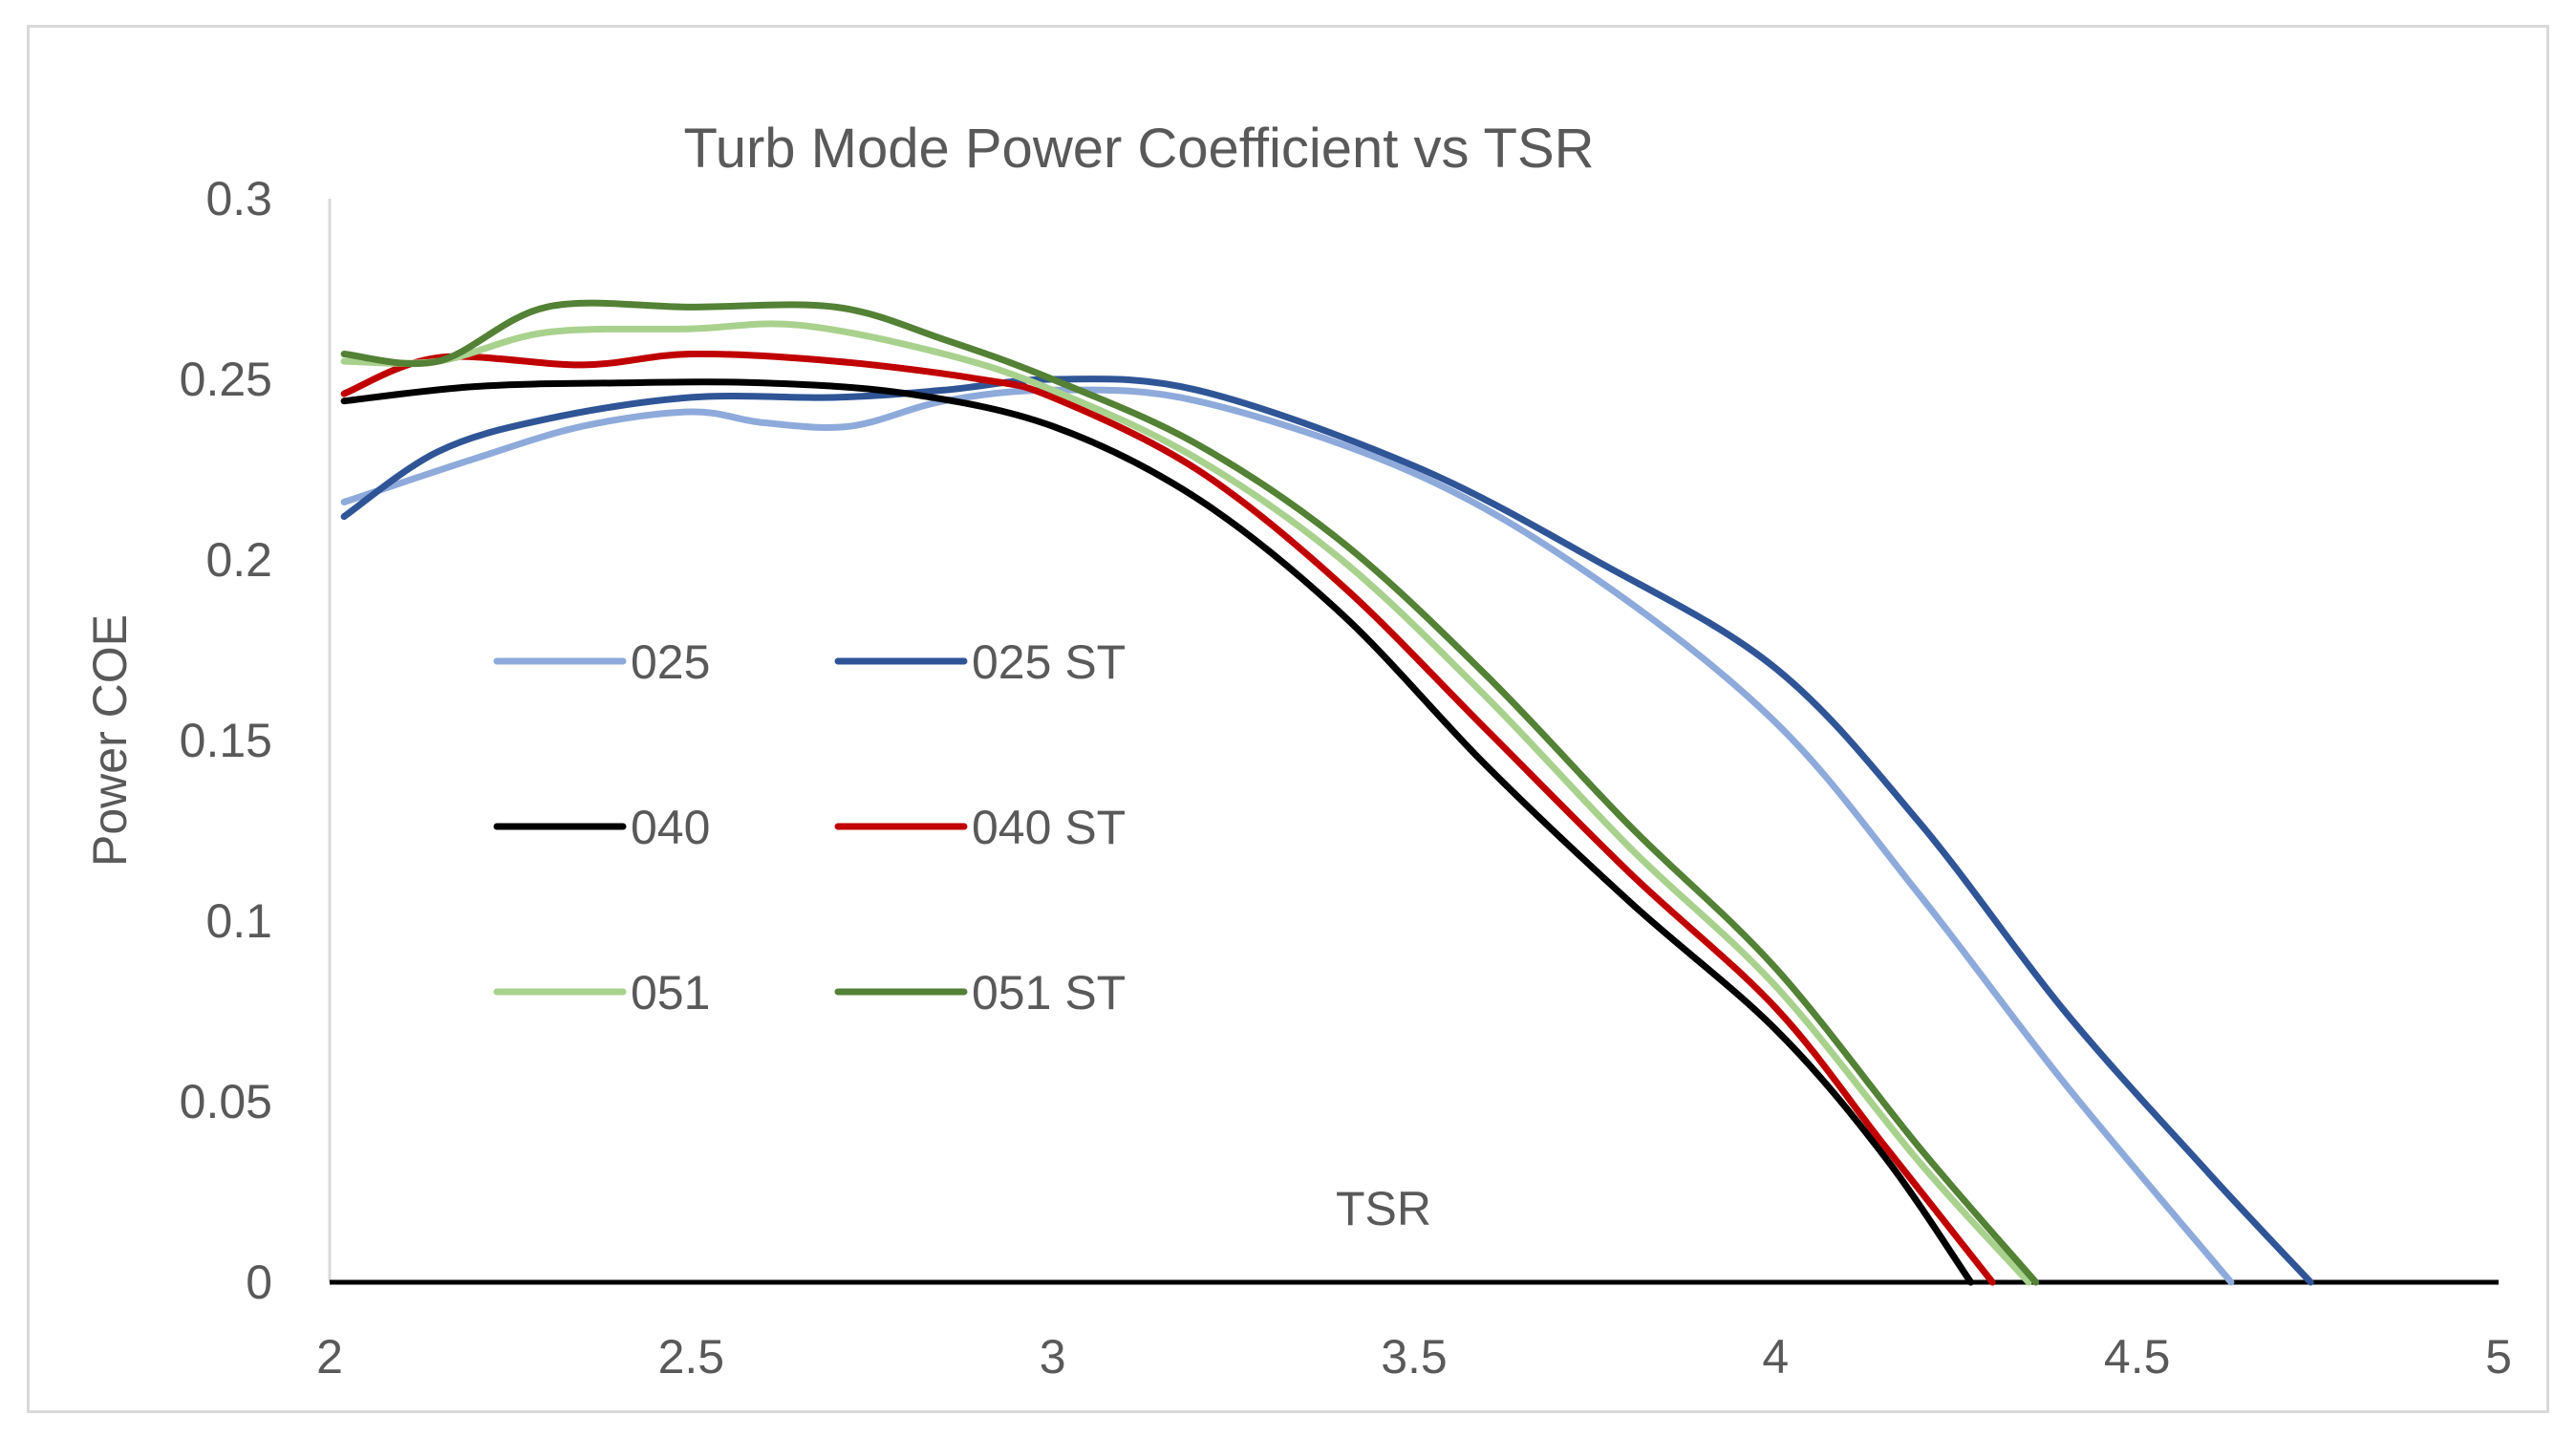 This screenshot has width=2576, height=1438. I want to click on x-tick-label: 2, so click(329, 1357).